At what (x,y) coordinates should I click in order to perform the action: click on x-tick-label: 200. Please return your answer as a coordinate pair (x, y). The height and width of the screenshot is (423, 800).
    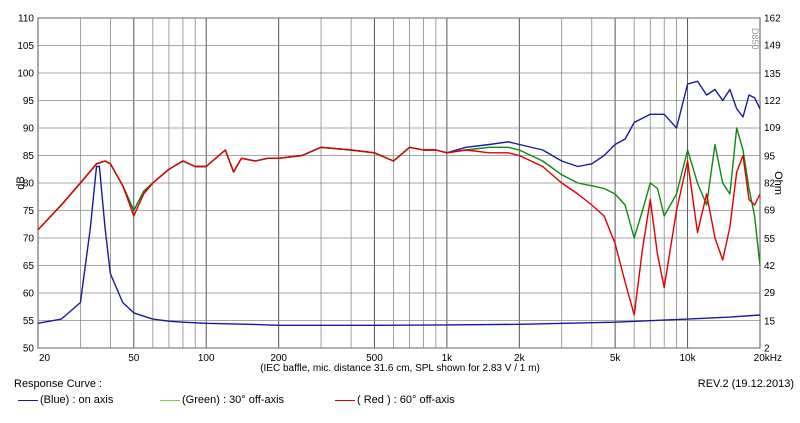
    Looking at the image, I should click on (278, 358).